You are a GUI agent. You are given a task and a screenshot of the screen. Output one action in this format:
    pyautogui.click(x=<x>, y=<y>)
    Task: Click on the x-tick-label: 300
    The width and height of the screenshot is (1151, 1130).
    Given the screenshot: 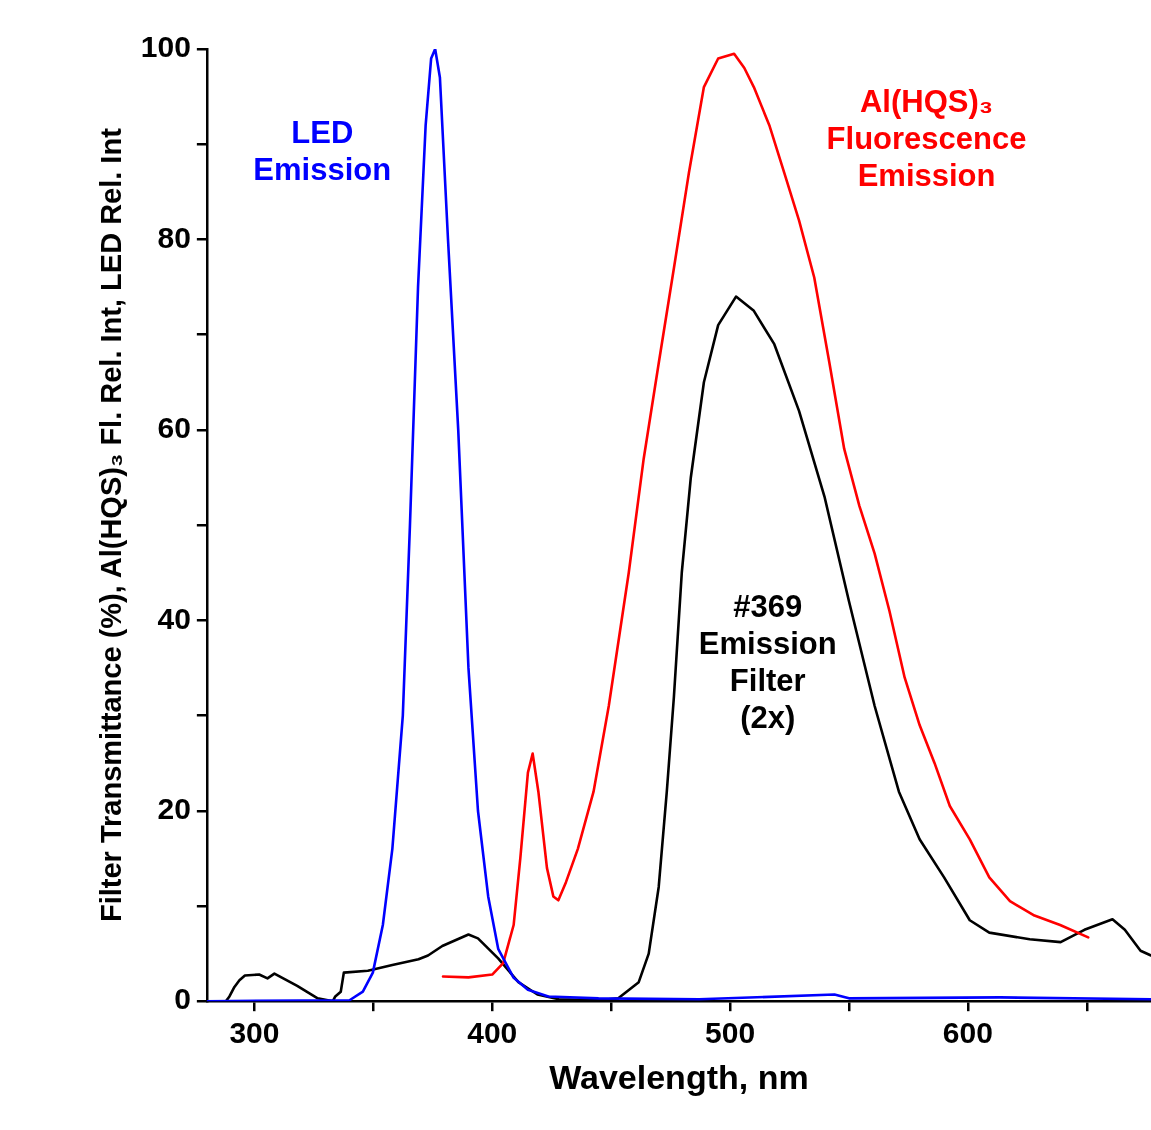 What is the action you would take?
    pyautogui.click(x=254, y=1033)
    